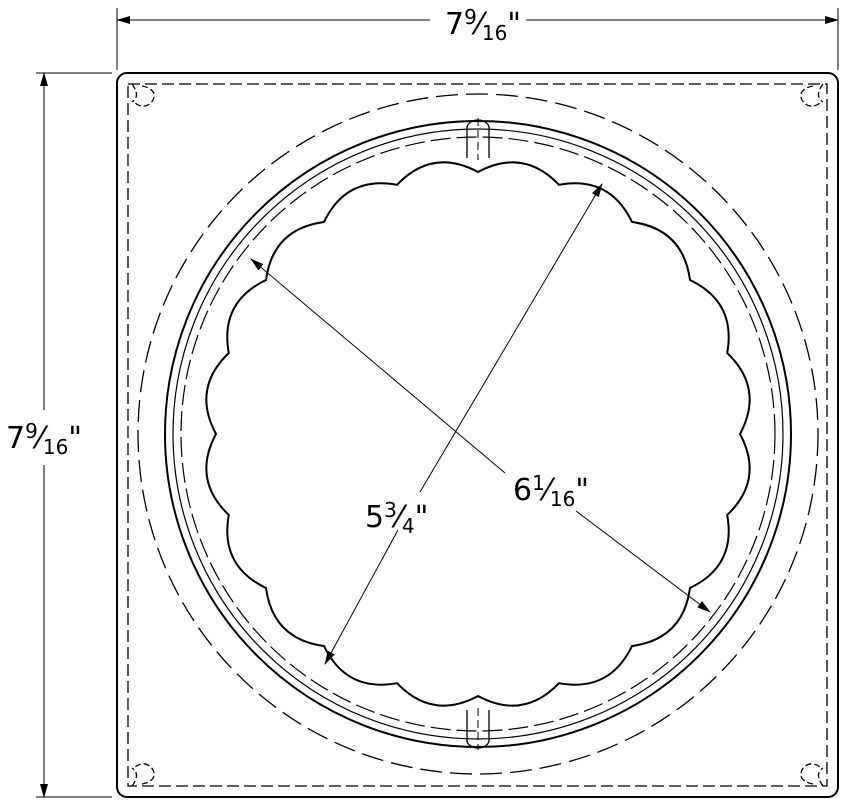 The width and height of the screenshot is (846, 801). Describe the element at coordinates (511, 338) in the screenshot. I see `inner-diameter-dimension-line-a` at that location.